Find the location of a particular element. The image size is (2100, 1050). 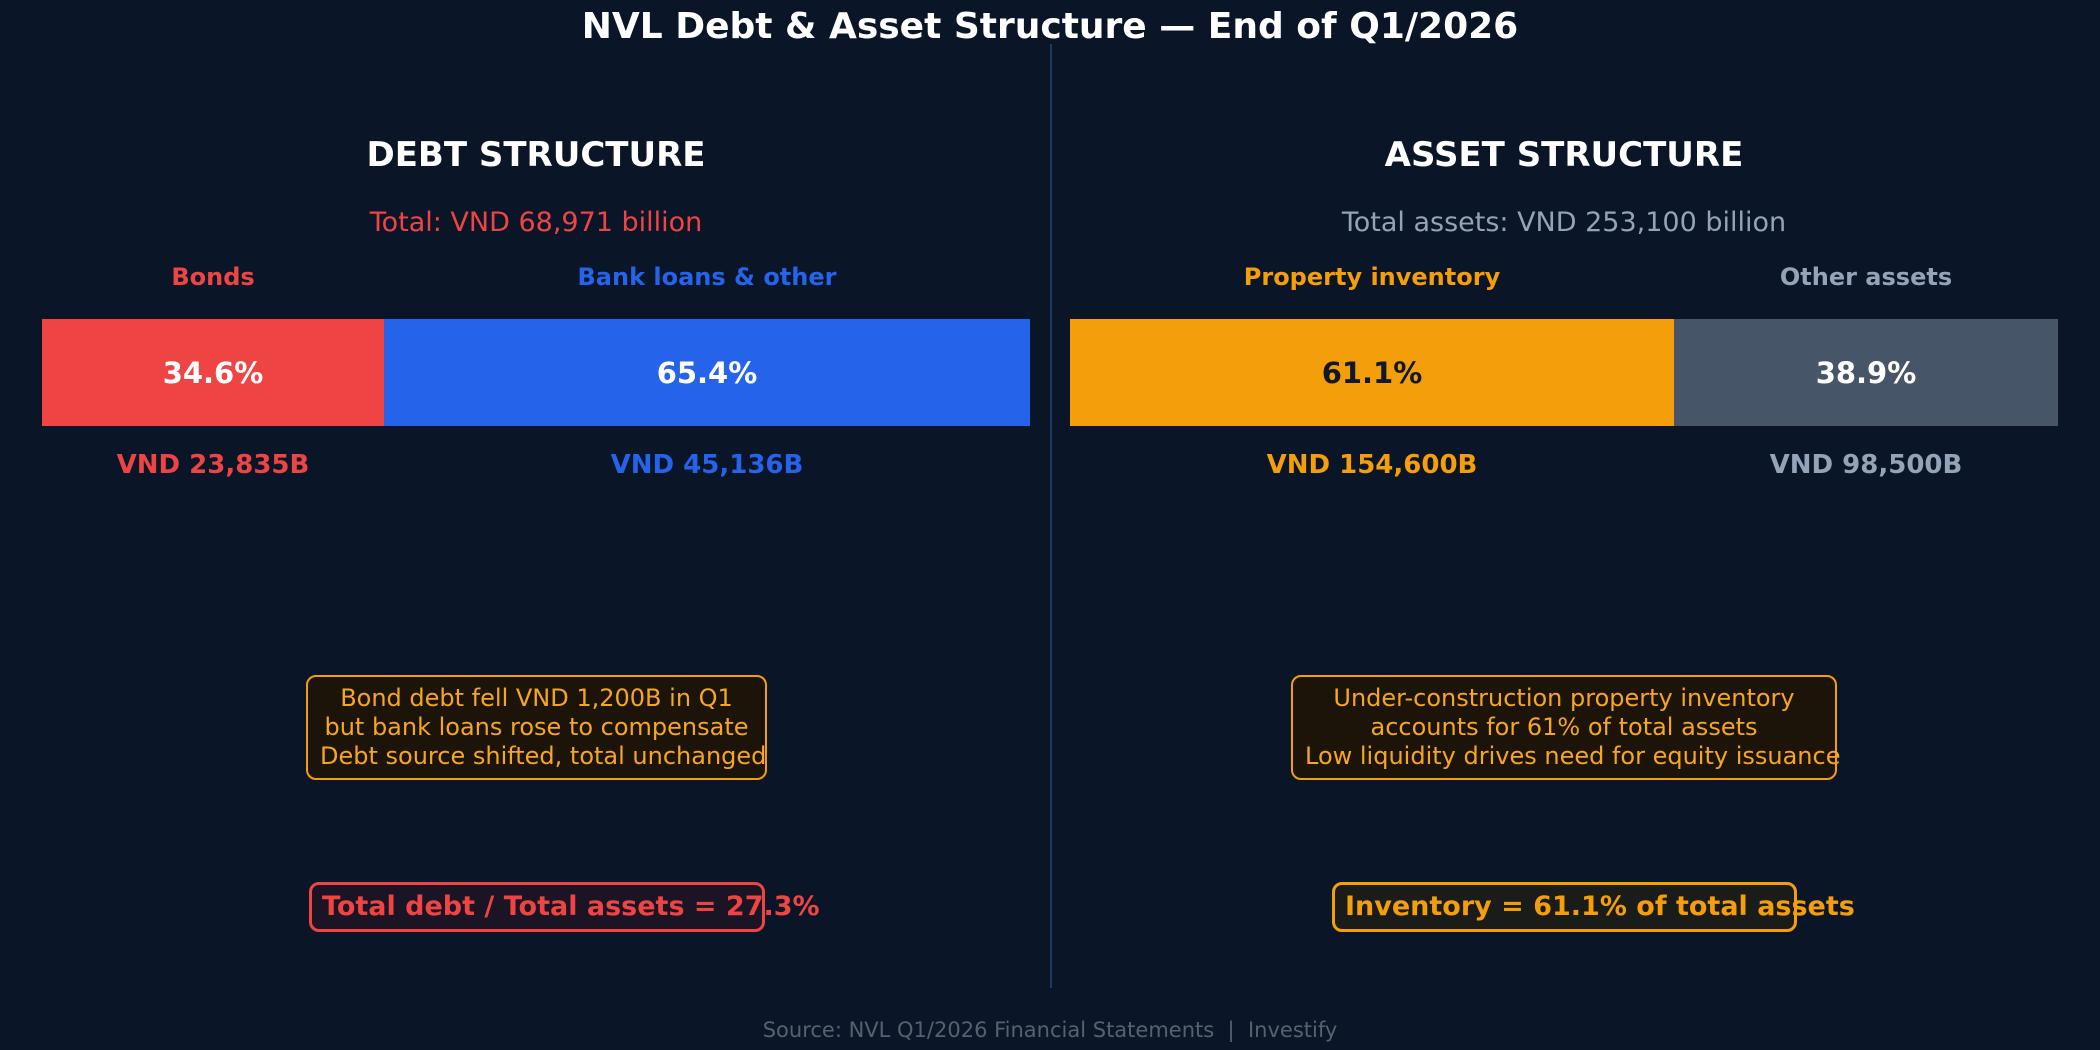

debt-structure-title: DEBT STRUCTURE is located at coordinates (536, 155).